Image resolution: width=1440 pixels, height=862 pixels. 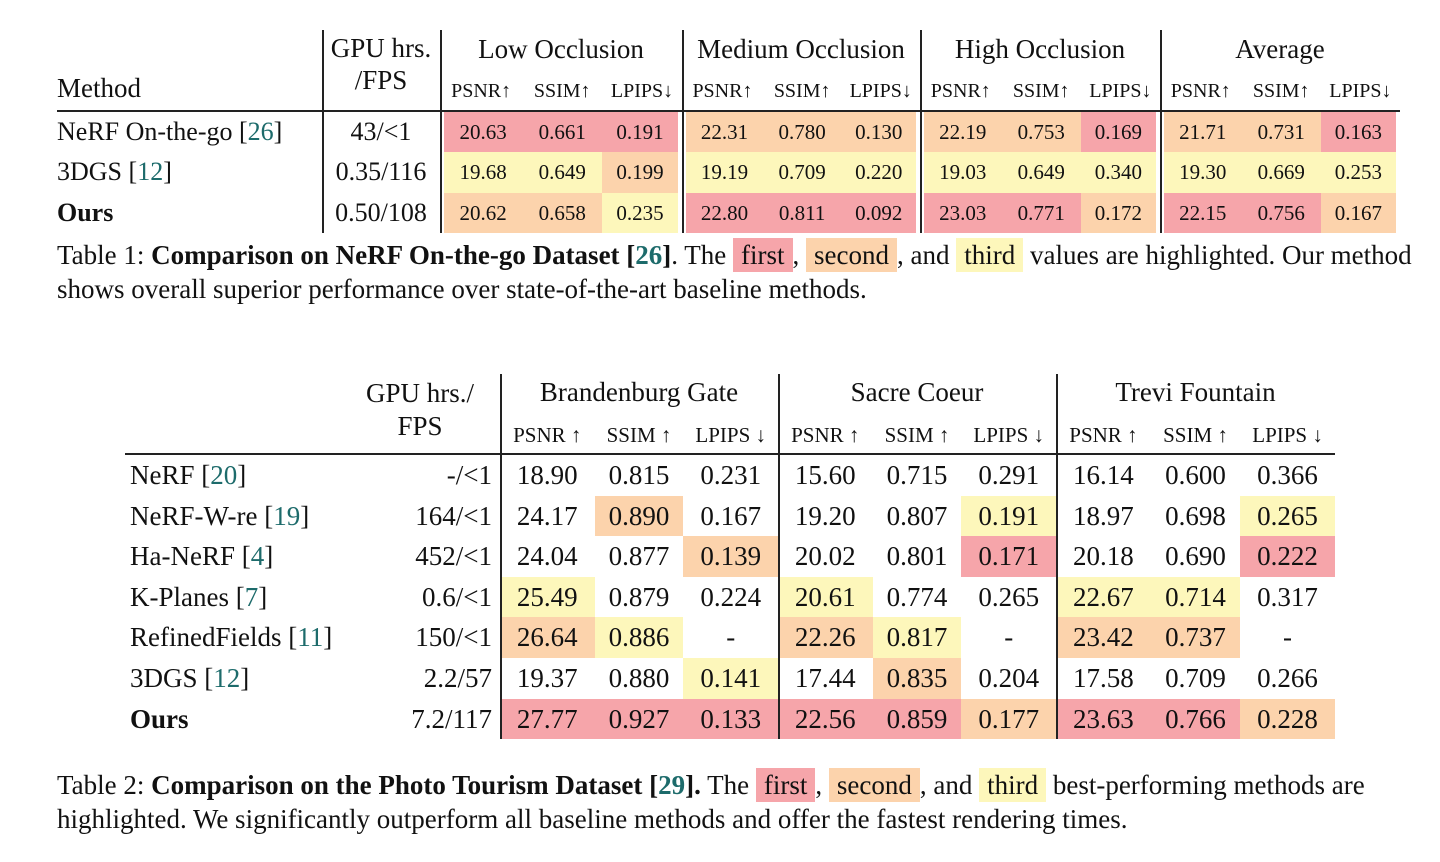 I want to click on metric-value: 0.879, so click(x=639, y=596).